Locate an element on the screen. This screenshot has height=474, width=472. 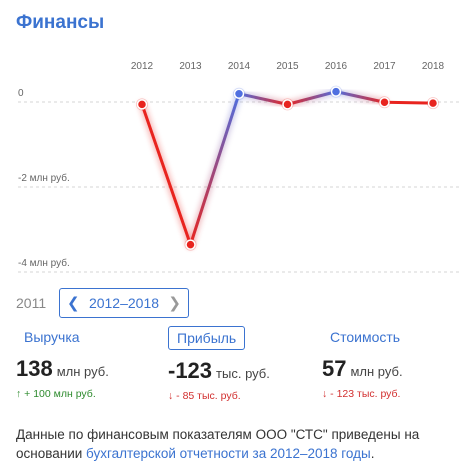
chevron-right-icon: ❯ is located at coordinates (174, 303).